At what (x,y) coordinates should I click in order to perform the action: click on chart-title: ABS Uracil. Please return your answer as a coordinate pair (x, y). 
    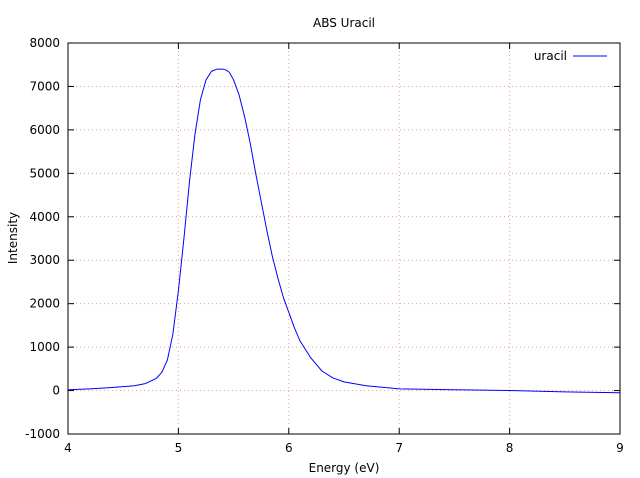
    Looking at the image, I should click on (344, 23).